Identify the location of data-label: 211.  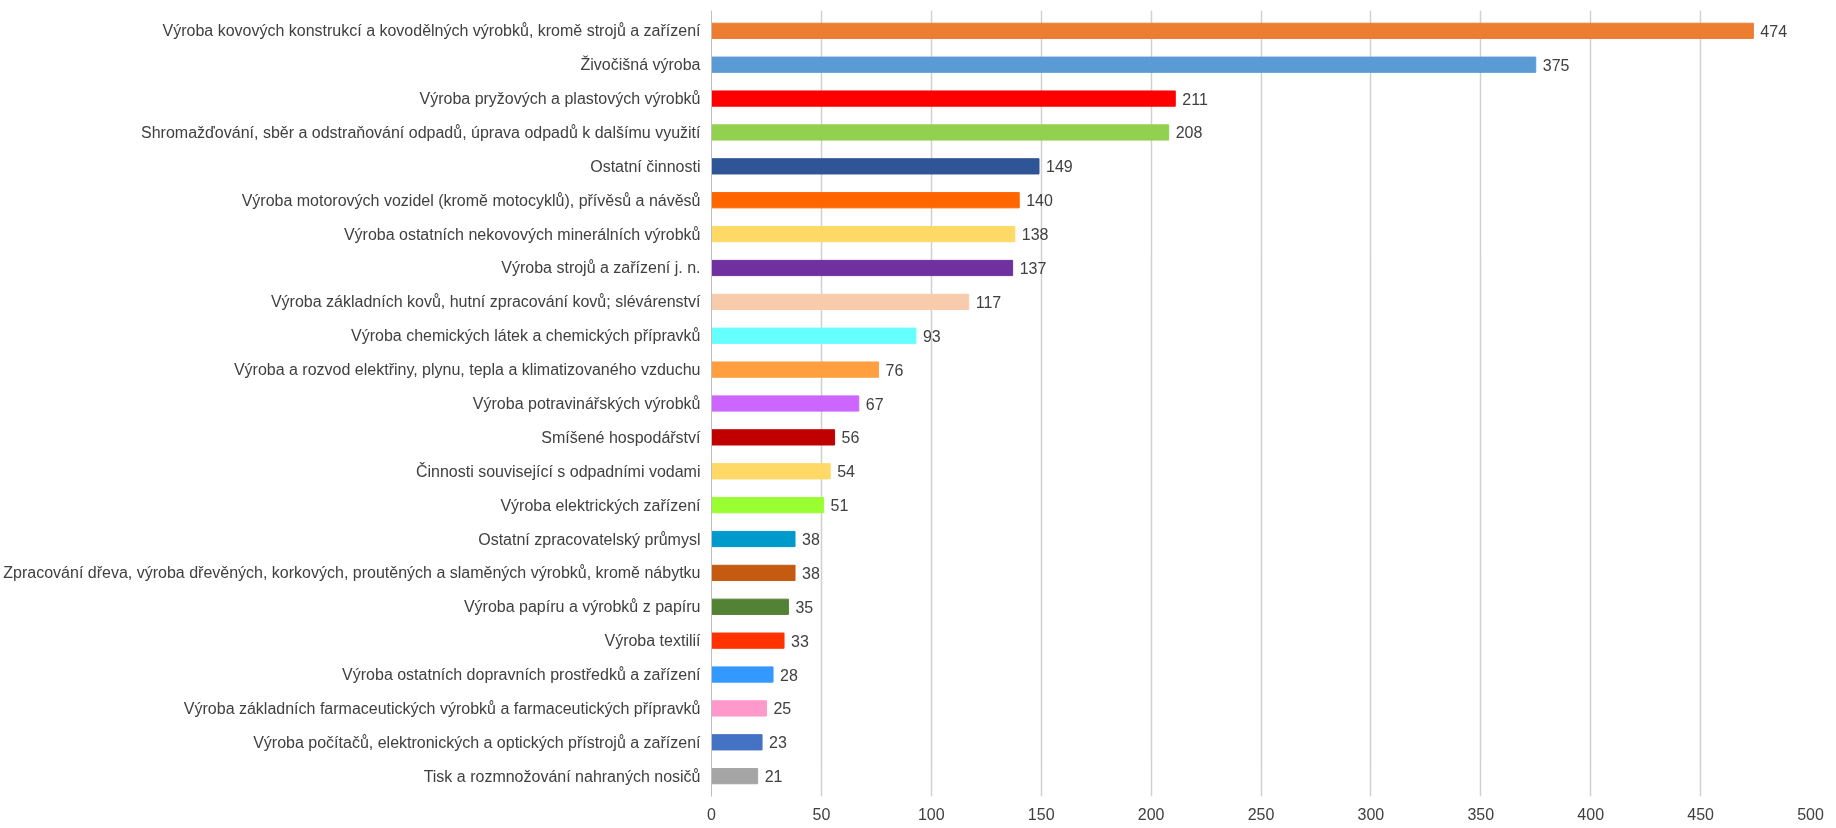
(1195, 99).